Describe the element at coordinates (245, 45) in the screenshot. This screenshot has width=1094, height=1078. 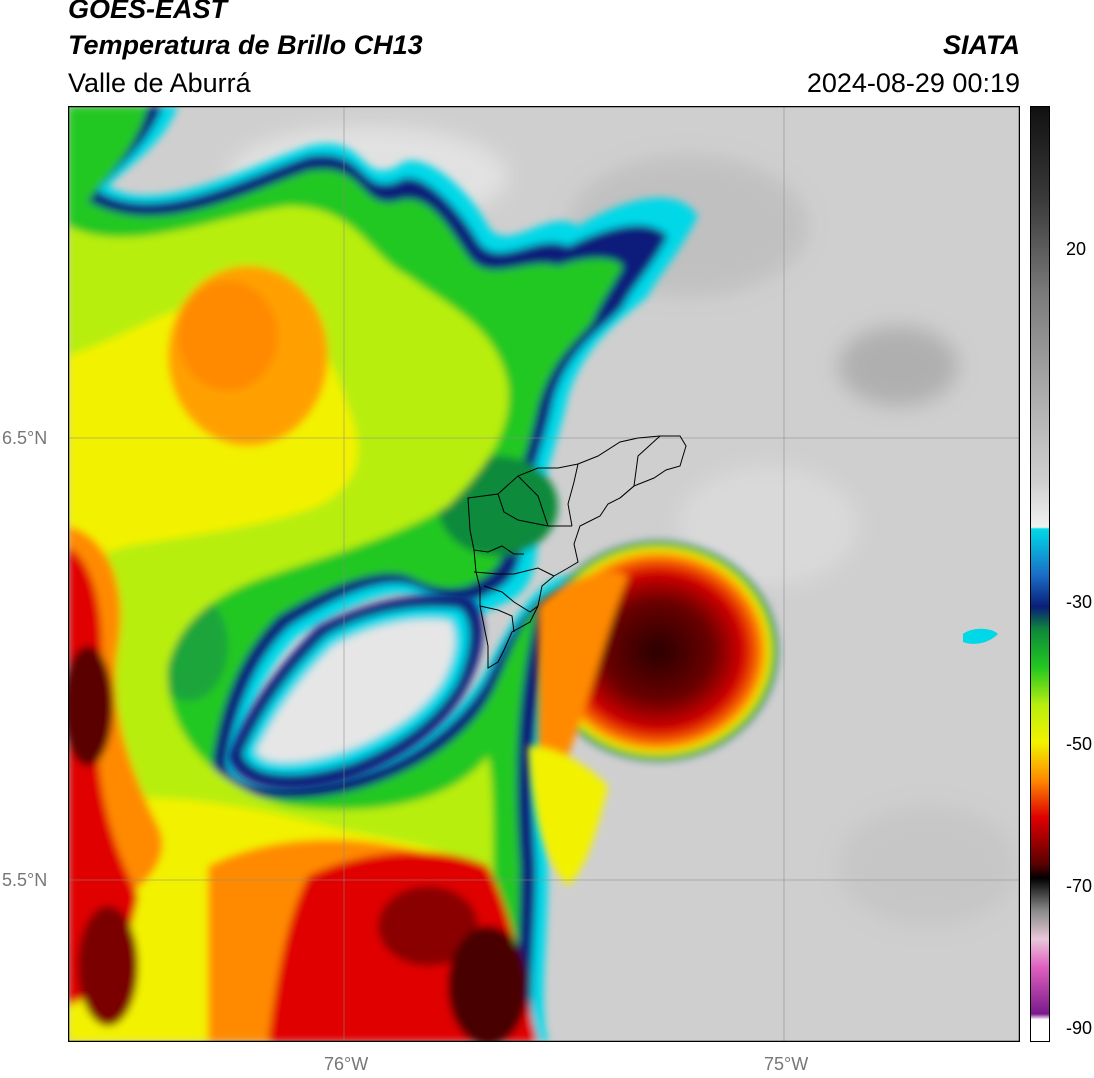
I see `product-title: Temperatura de Brillo CH13` at that location.